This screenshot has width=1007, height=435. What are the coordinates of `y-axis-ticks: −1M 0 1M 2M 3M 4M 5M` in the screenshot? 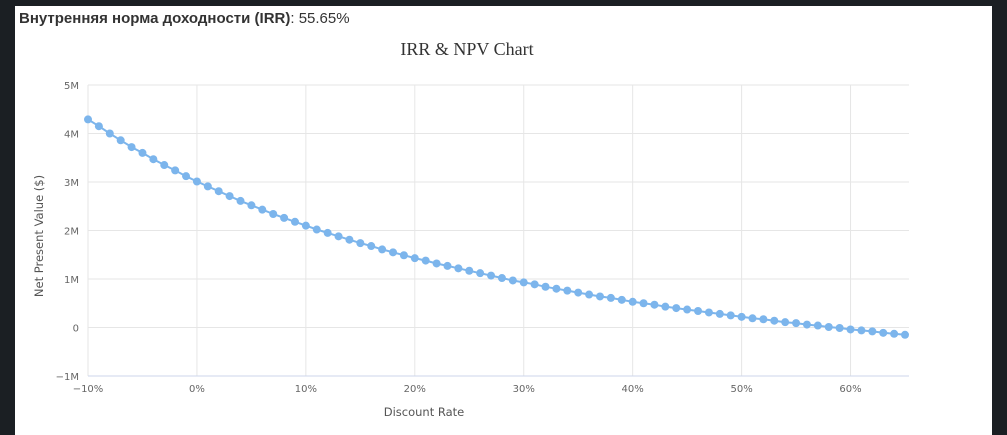 It's located at (67, 232).